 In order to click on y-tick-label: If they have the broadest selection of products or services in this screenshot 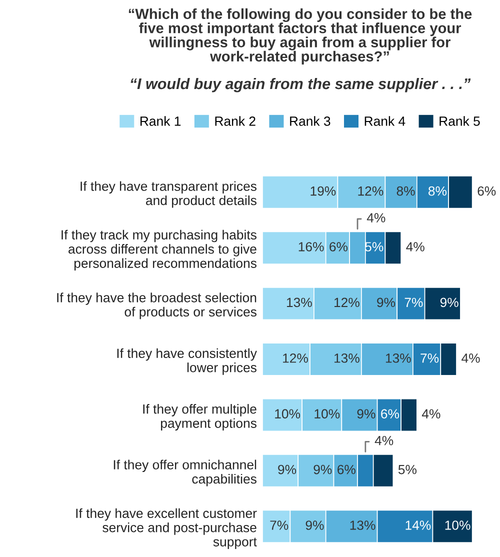, I will do `click(156, 306)`.